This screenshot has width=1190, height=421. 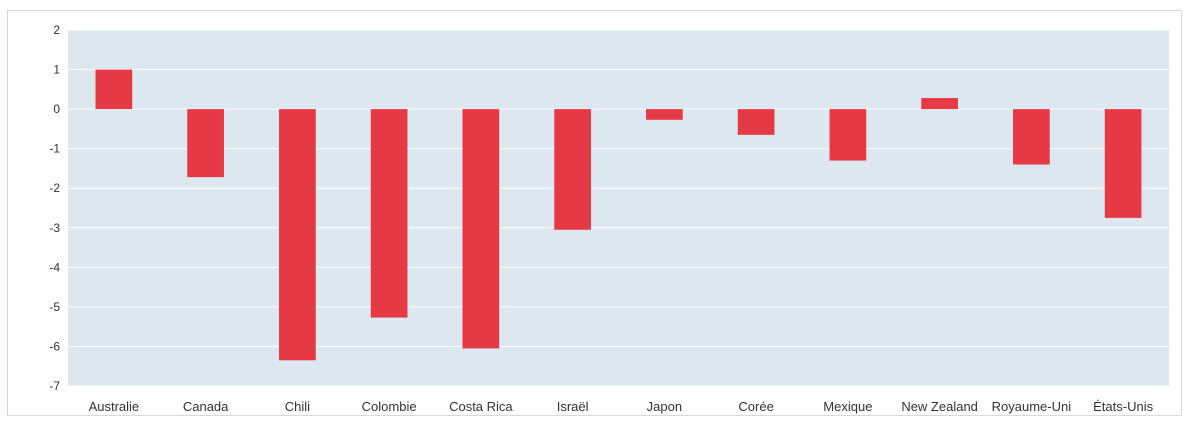 What do you see at coordinates (54, 228) in the screenshot?
I see `y-tick-label: -3` at bounding box center [54, 228].